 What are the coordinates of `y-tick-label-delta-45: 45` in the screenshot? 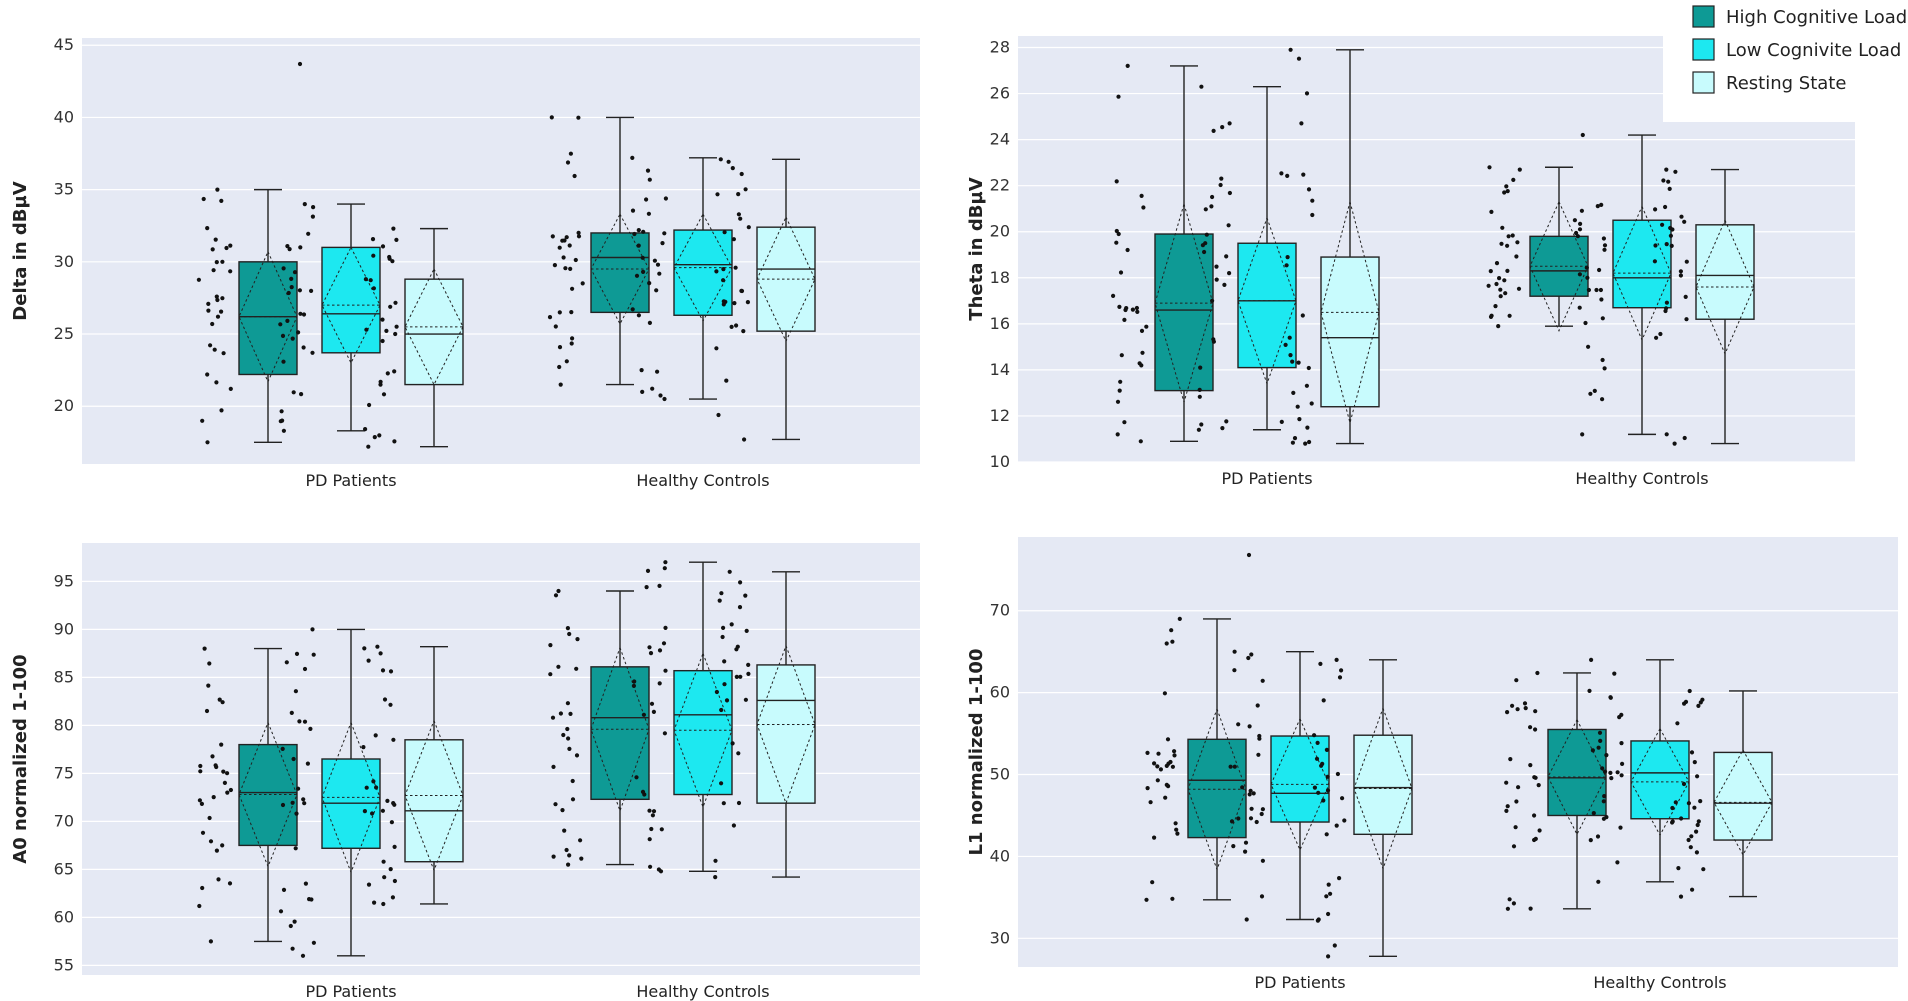 It's located at (64, 44).